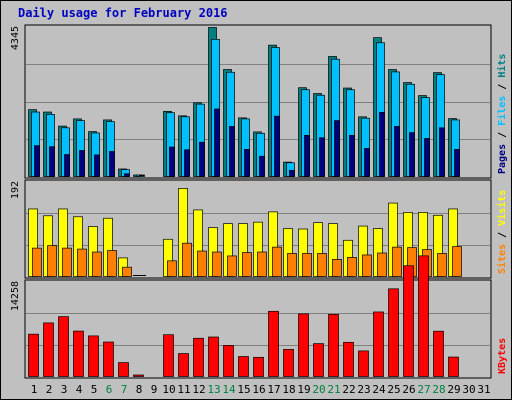 The image size is (512, 400). Describe the element at coordinates (423, 389) in the screenshot. I see `x-tick-label-day-27: 27` at that location.